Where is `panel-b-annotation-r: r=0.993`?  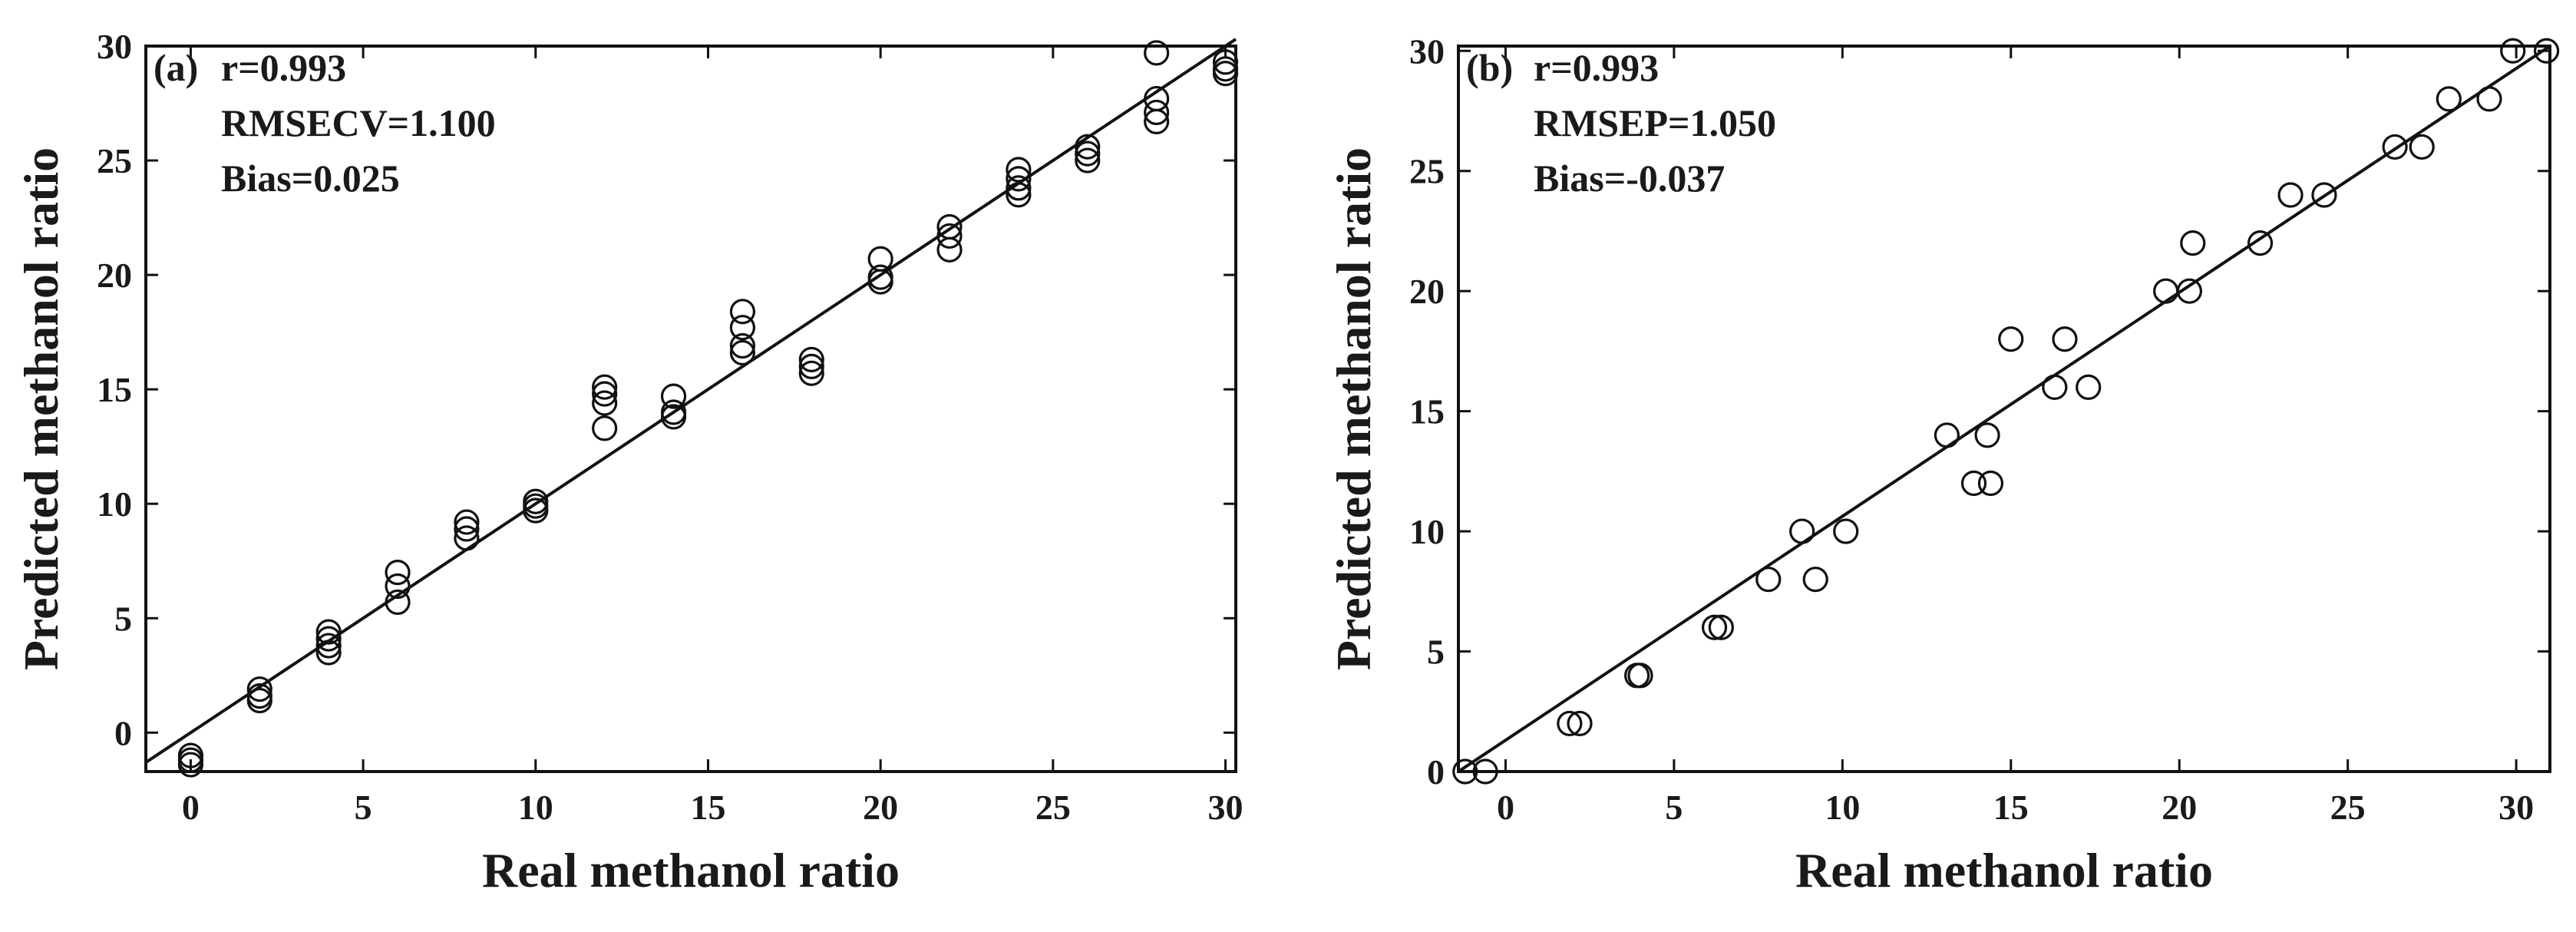 panel-b-annotation-r: r=0.993 is located at coordinates (1596, 67).